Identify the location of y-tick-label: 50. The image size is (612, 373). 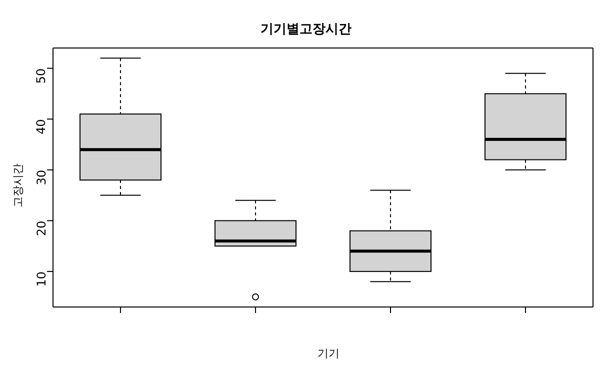
(41, 76).